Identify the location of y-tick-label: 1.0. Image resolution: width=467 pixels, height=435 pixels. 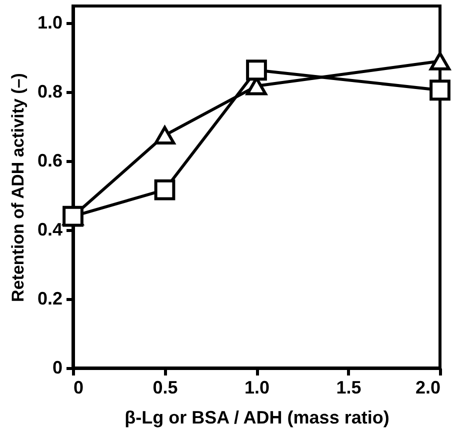
(49, 22).